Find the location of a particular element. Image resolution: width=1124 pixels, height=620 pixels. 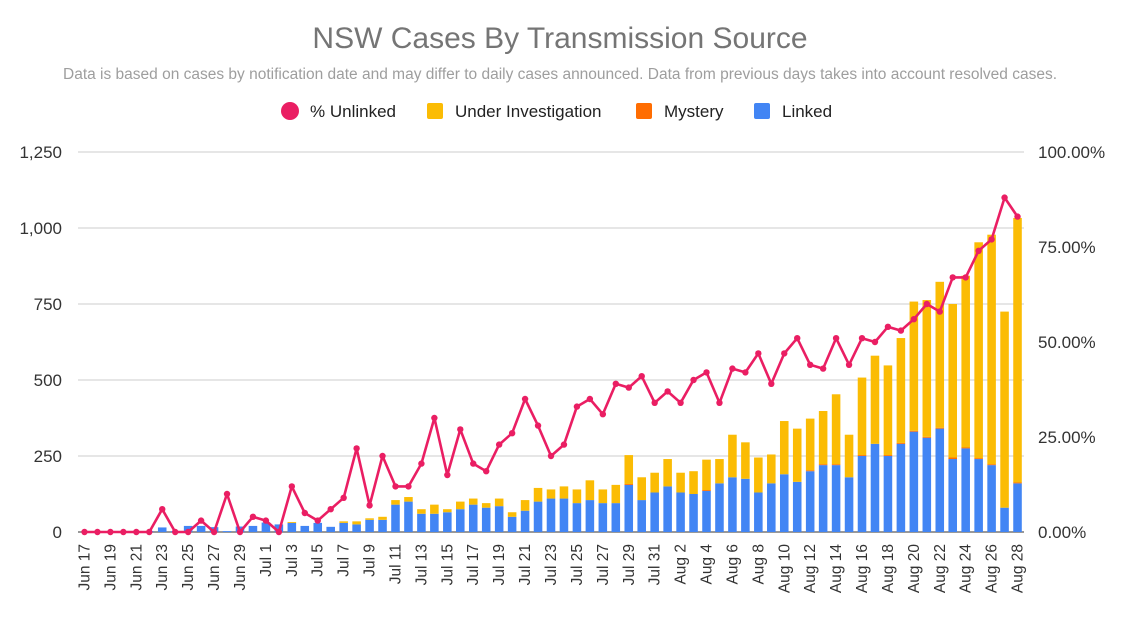

y-right-tick: 100.00% is located at coordinates (1071, 152).